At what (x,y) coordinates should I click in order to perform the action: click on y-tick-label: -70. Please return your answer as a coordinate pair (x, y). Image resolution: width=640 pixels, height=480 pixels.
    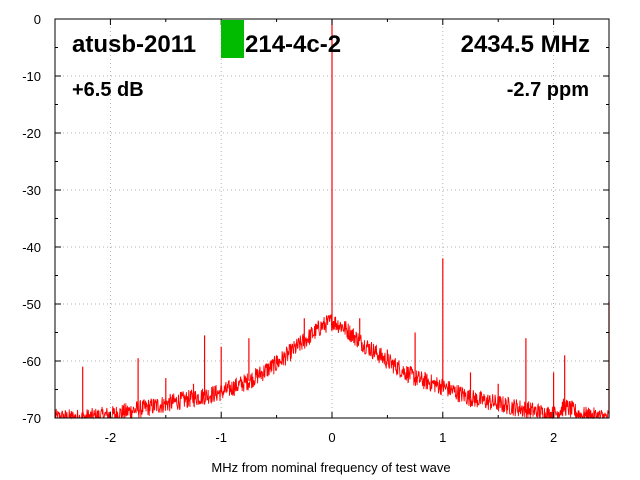
    Looking at the image, I should click on (31, 418).